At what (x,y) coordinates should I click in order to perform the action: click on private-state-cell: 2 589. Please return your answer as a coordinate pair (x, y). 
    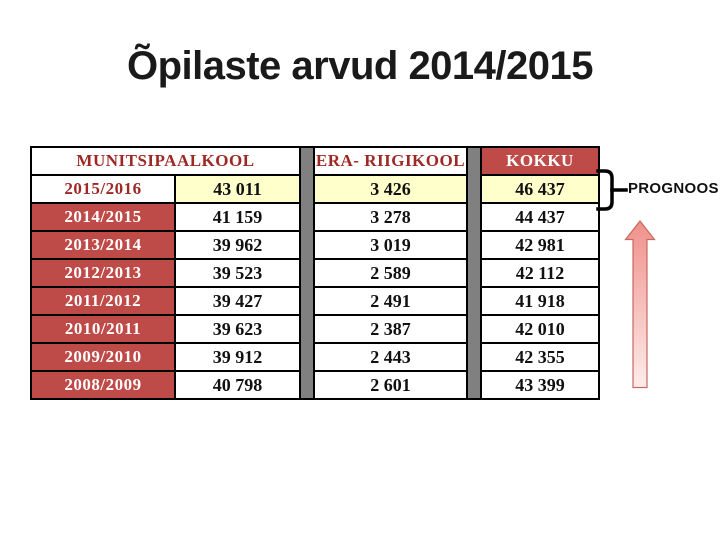
    Looking at the image, I should click on (390, 273).